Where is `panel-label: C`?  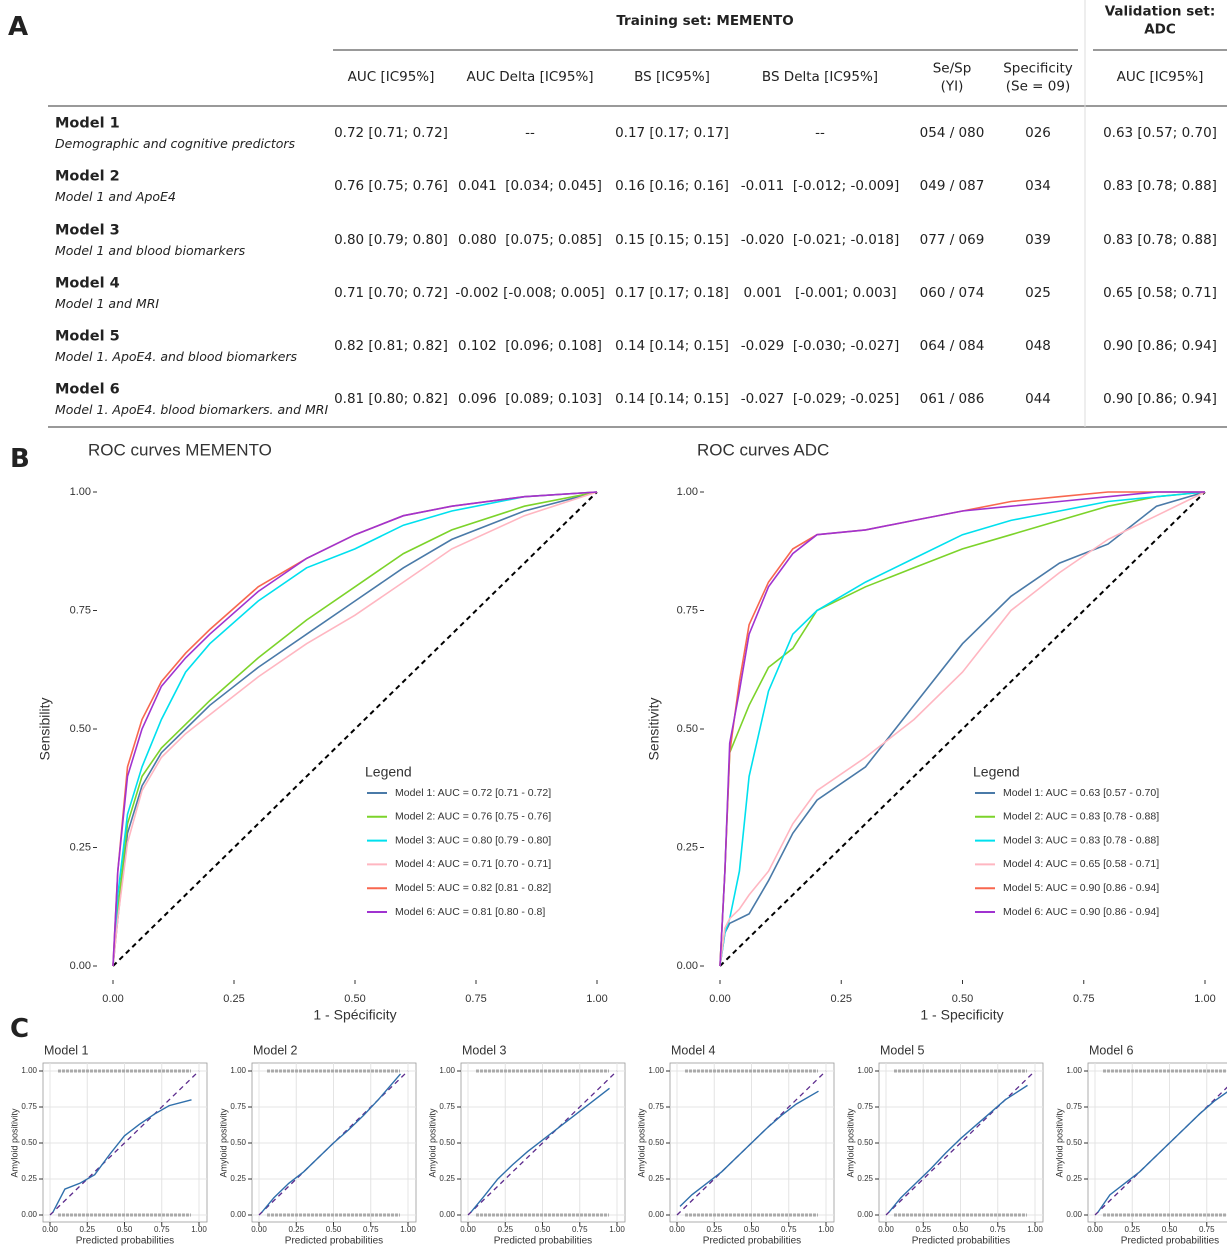 panel-label: C is located at coordinates (20, 1029).